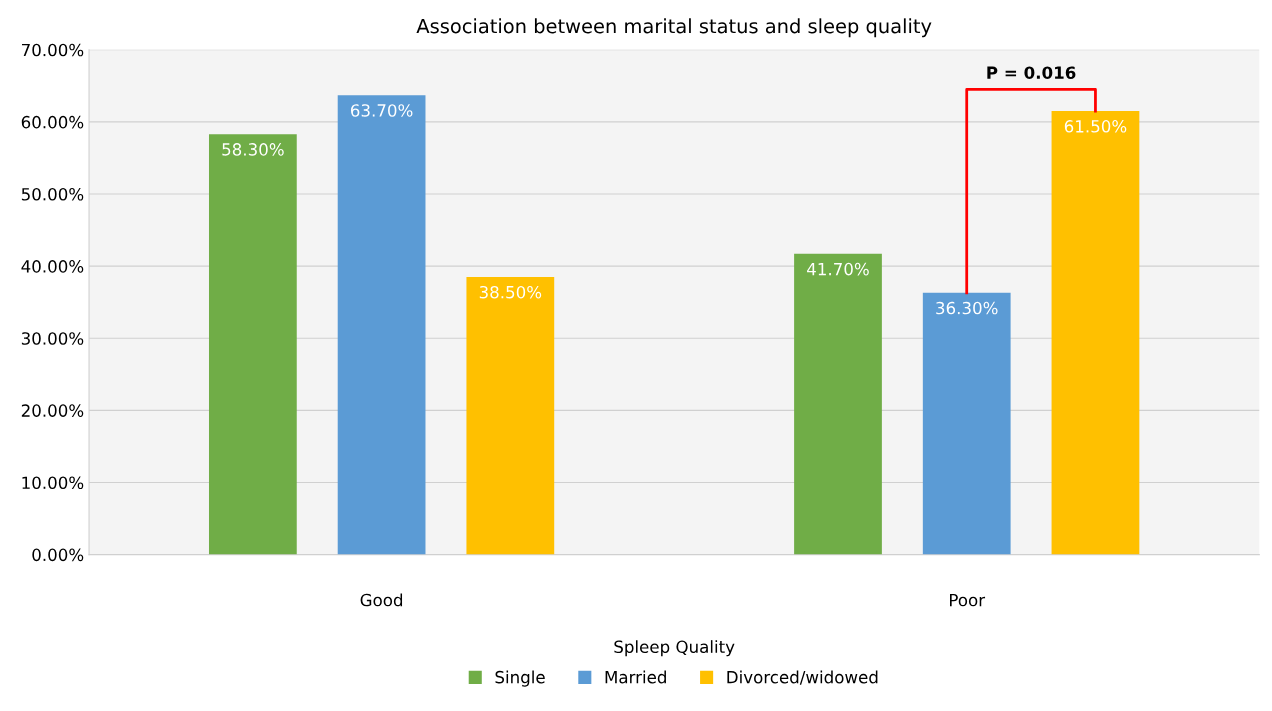  Describe the element at coordinates (838, 269) in the screenshot. I see `data-label: 41.70%` at that location.